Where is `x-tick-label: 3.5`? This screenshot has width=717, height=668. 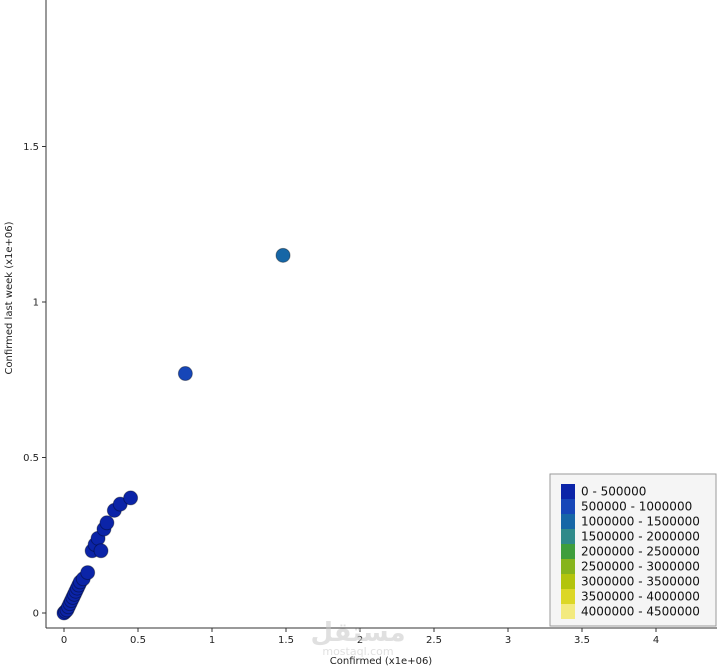
x-tick-label: 3.5 is located at coordinates (582, 640).